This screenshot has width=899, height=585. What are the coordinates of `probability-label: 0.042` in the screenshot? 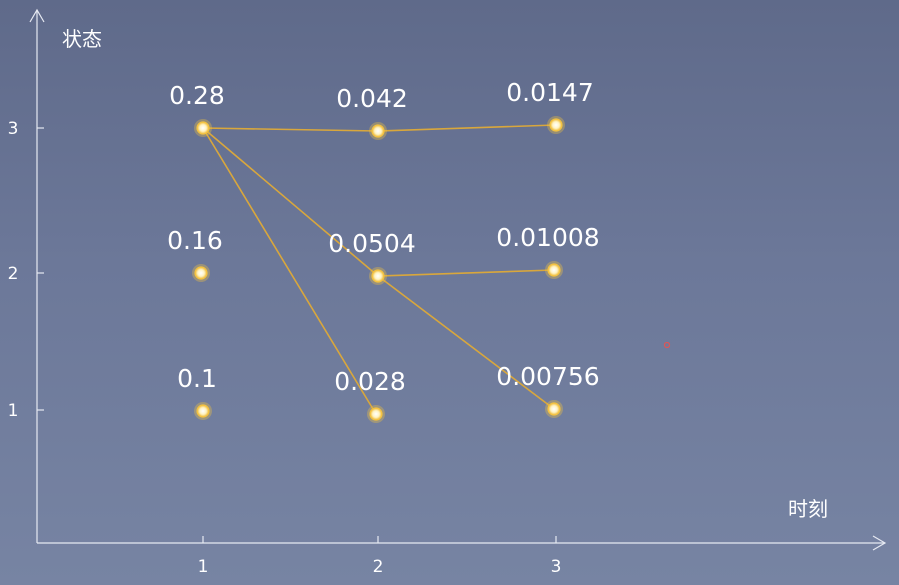 It's located at (372, 98).